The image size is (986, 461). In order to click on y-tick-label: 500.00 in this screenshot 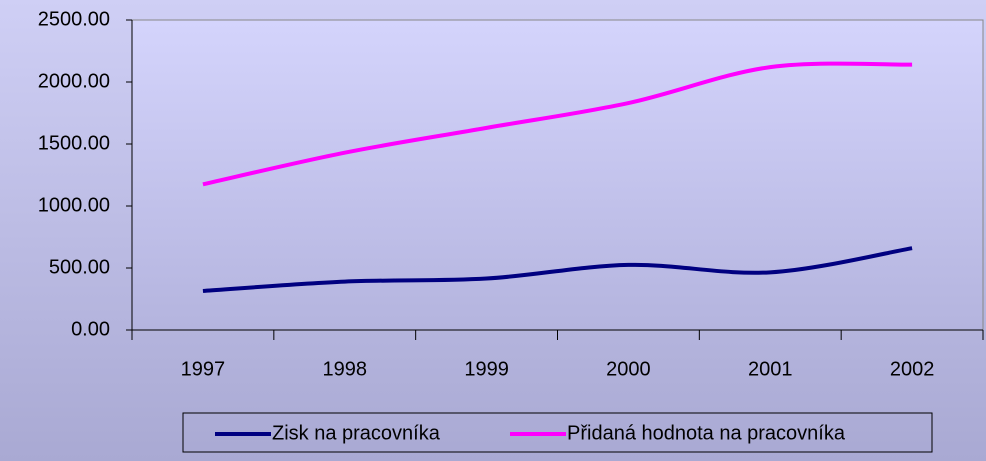, I will do `click(79, 267)`.